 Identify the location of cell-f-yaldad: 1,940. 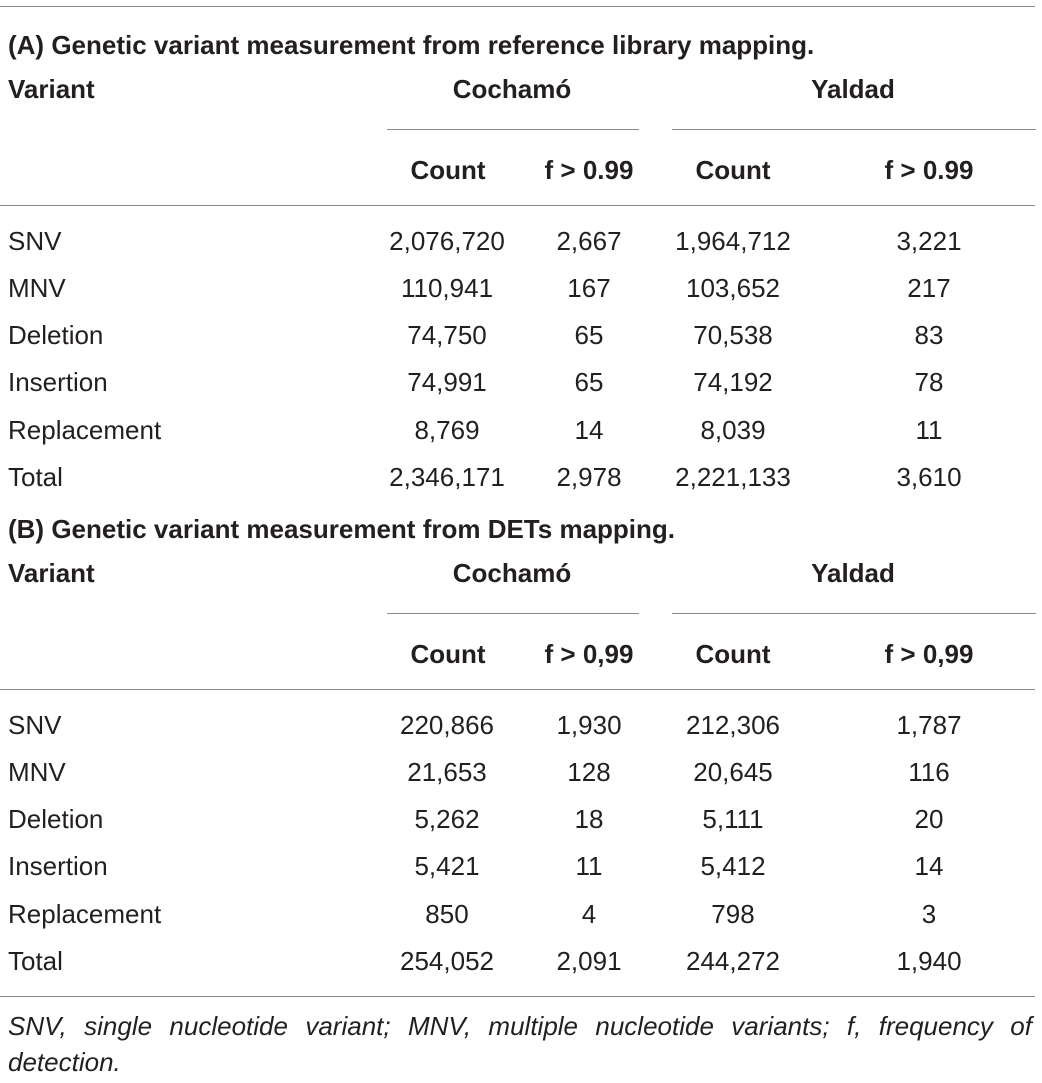
(929, 961).